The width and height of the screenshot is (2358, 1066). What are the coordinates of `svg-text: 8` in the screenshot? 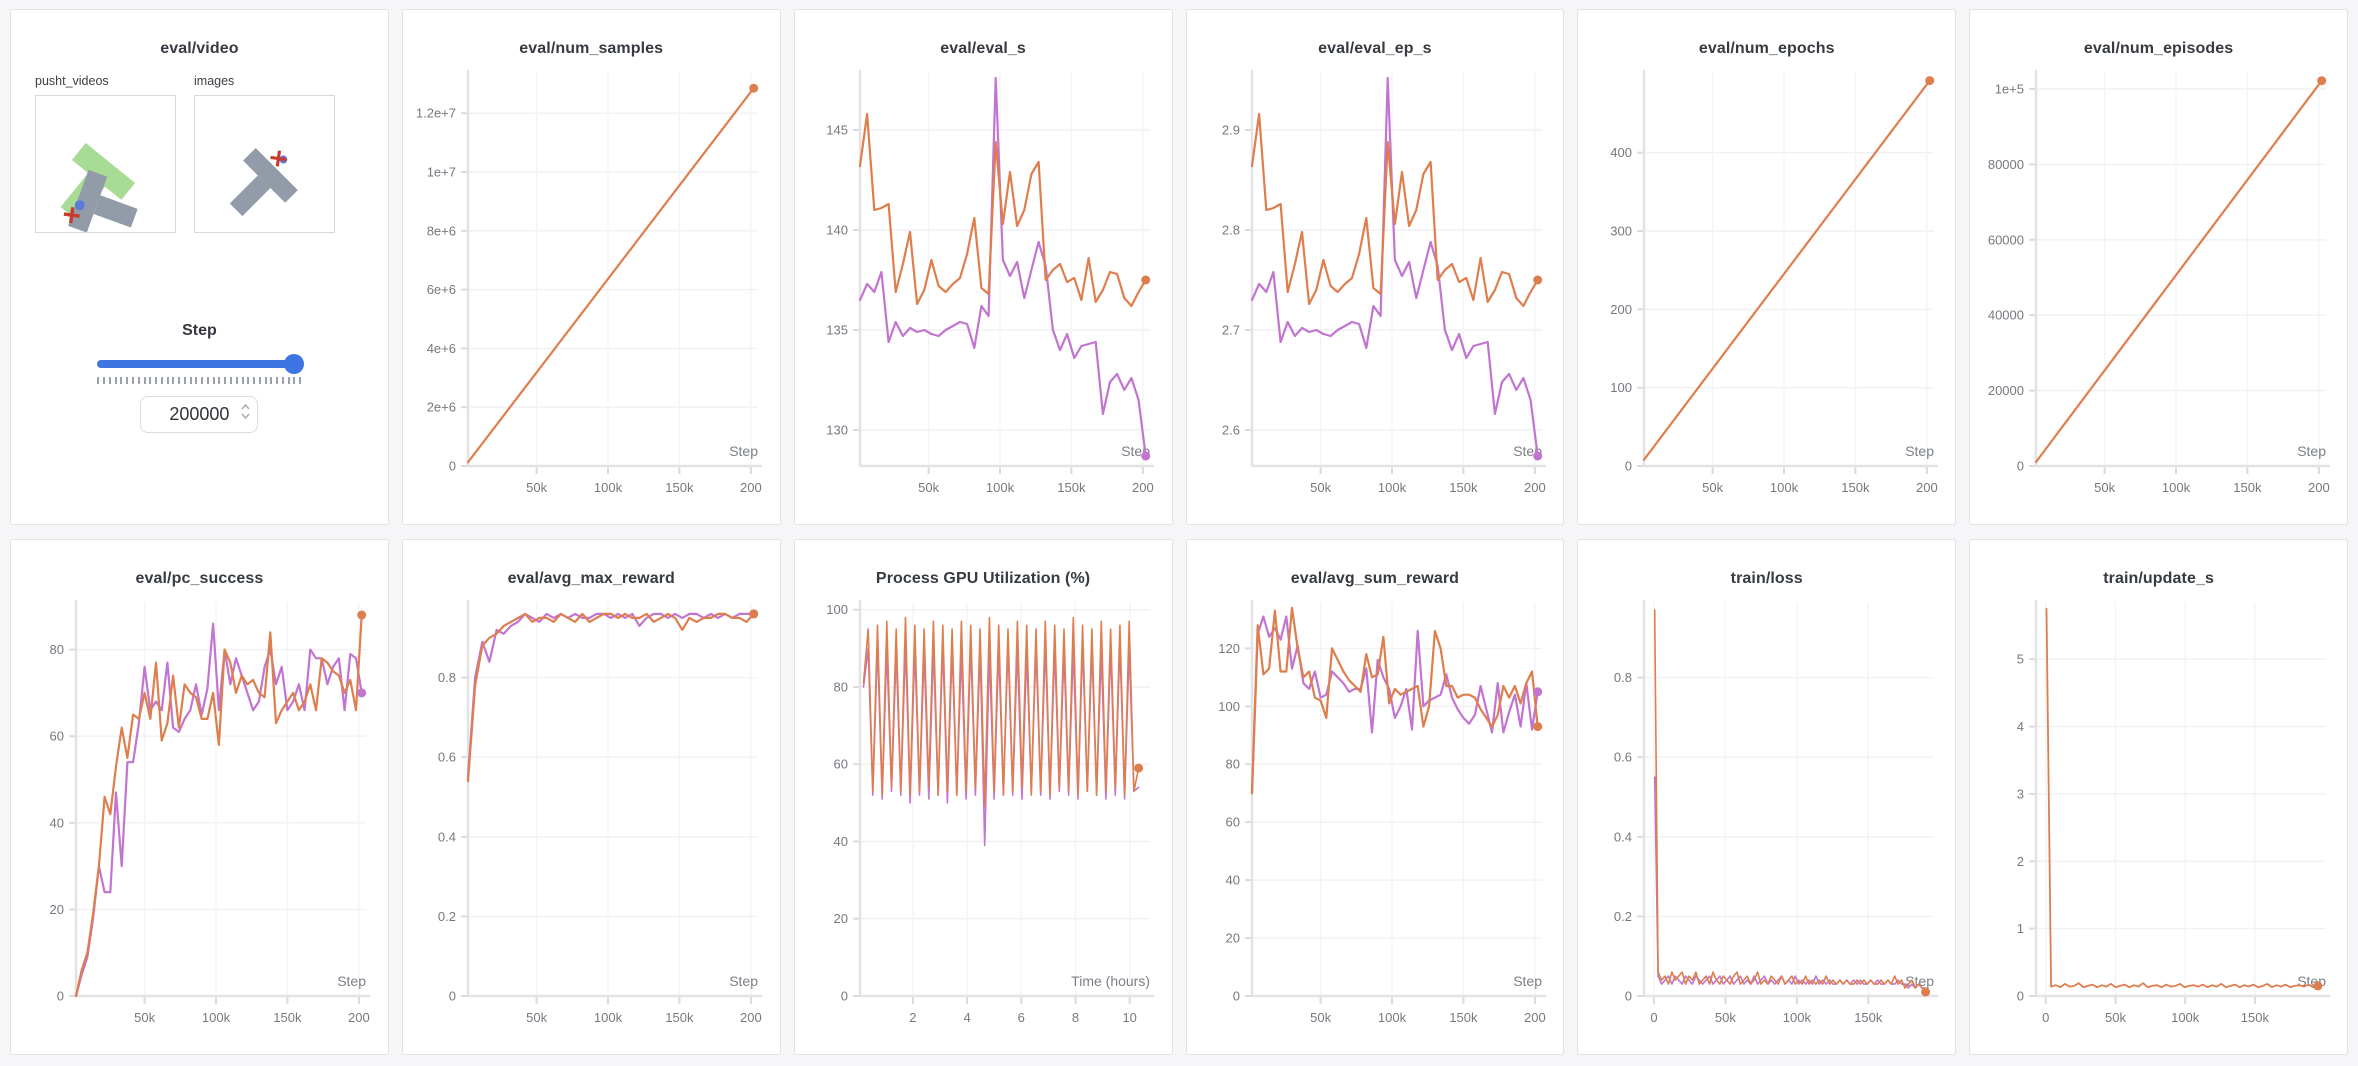 It's located at (1075, 1017).